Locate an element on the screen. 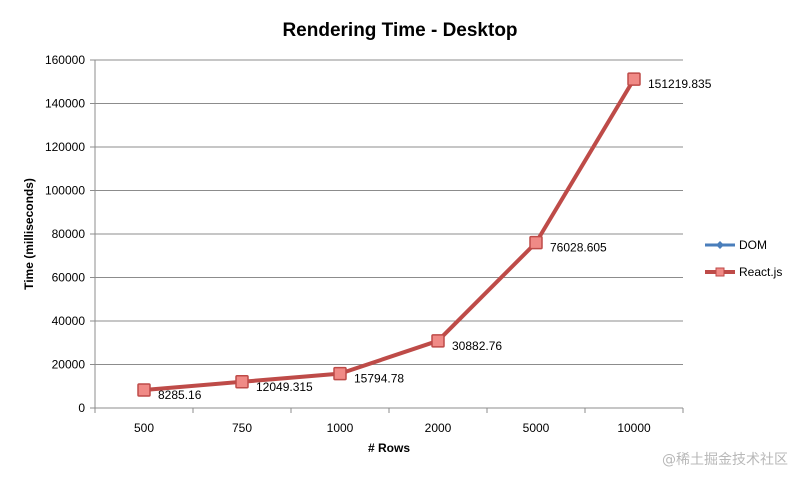 The image size is (800, 480). legend-label: React.js is located at coordinates (760, 272).